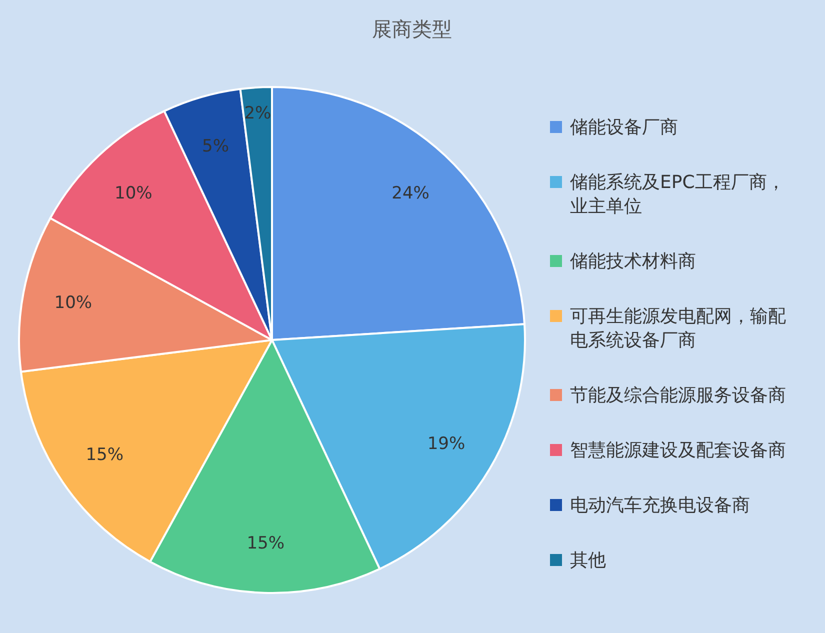 Image resolution: width=825 pixels, height=633 pixels. I want to click on legend-label: 其他, so click(588, 560).